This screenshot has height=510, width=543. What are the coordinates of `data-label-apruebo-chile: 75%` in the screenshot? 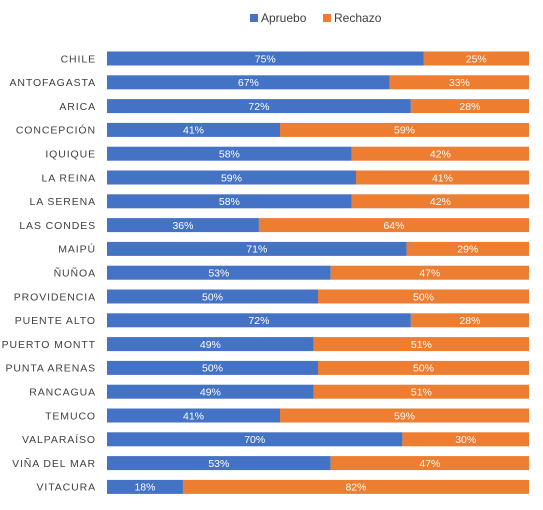 It's located at (265, 59).